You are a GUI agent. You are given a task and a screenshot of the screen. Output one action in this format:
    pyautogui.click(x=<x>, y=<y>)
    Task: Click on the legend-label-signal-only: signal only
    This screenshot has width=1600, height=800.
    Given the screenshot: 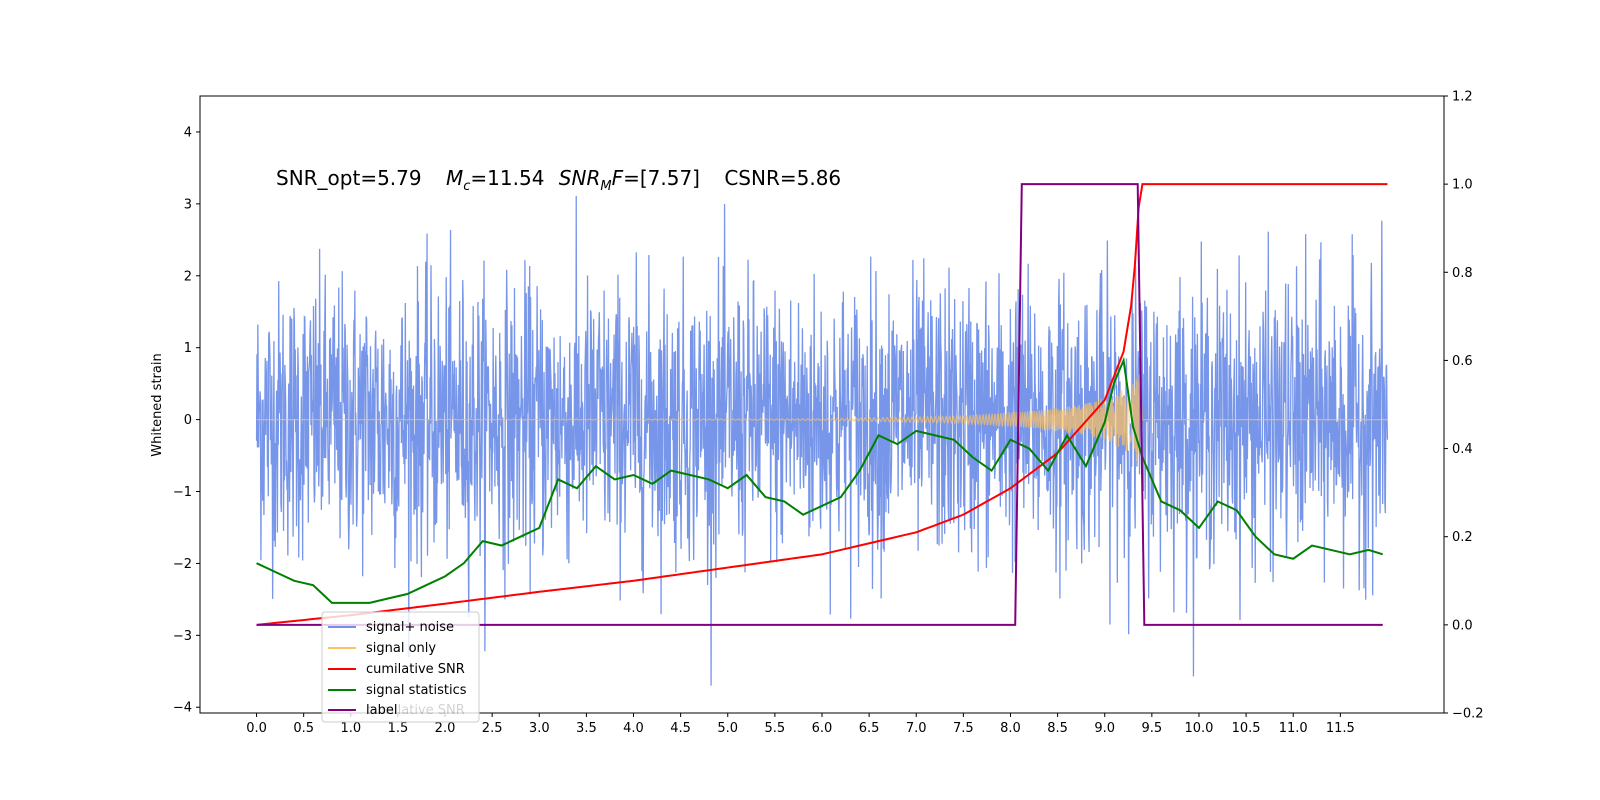 What is the action you would take?
    pyautogui.click(x=401, y=648)
    